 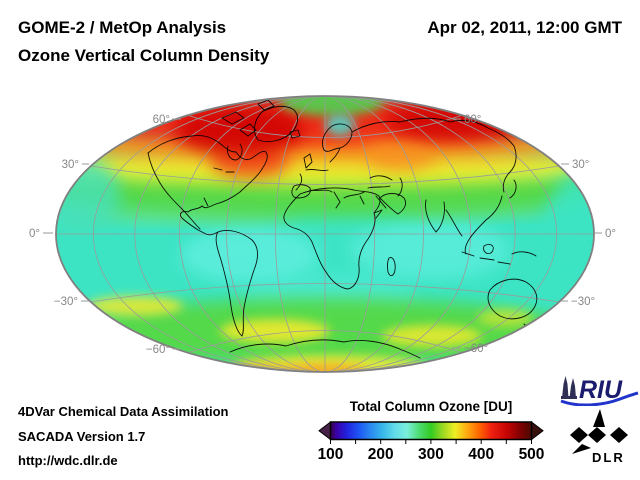 I want to click on colorbar-tick-200: 200, so click(x=380, y=454).